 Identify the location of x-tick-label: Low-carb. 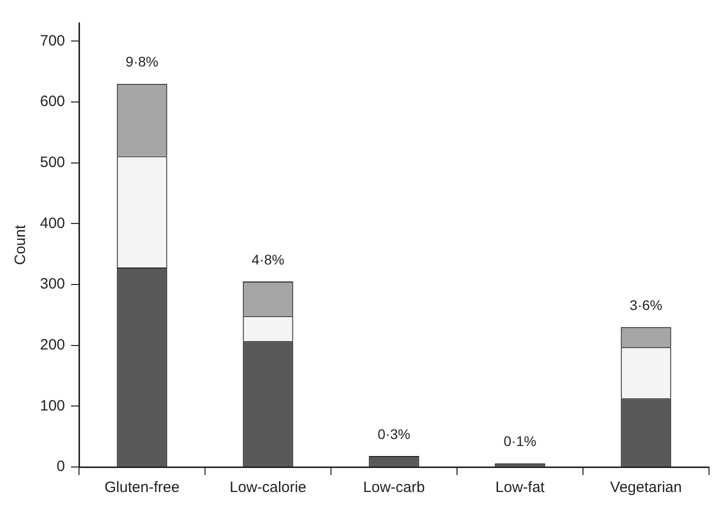
(394, 487).